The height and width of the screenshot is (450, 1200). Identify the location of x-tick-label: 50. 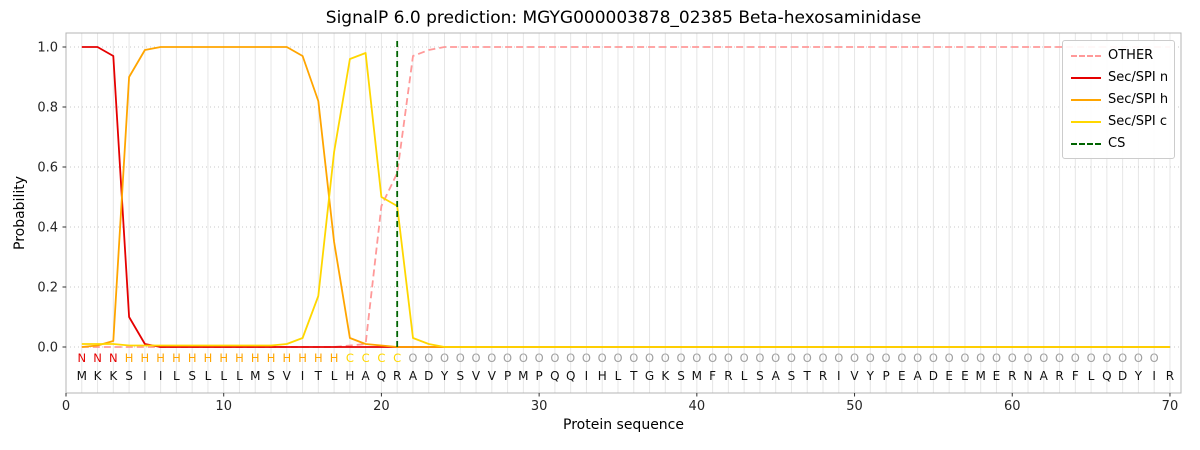
(854, 406).